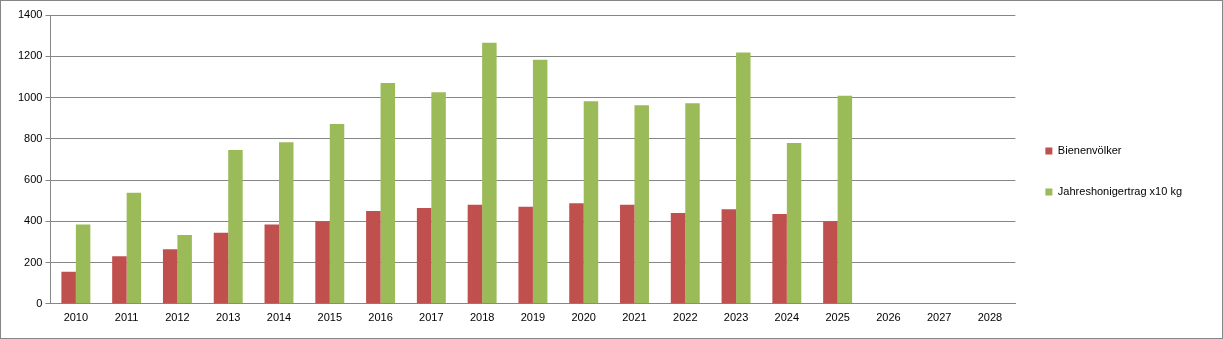 This screenshot has width=1223, height=339. I want to click on y-tick-label: 1400, so click(30, 14).